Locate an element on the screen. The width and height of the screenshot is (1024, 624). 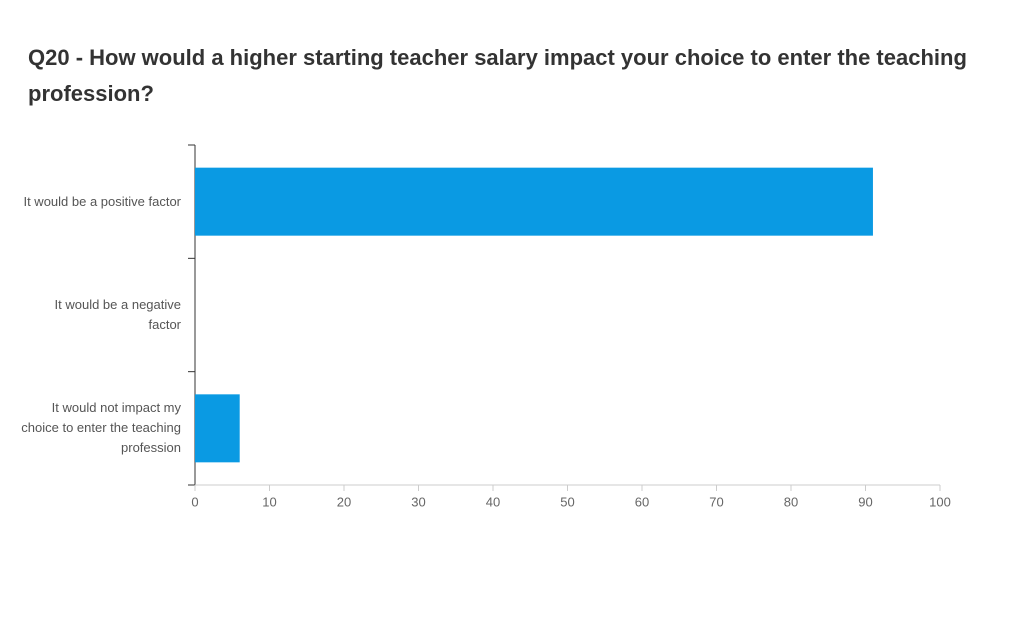
x-tick-label: 80 is located at coordinates (791, 501).